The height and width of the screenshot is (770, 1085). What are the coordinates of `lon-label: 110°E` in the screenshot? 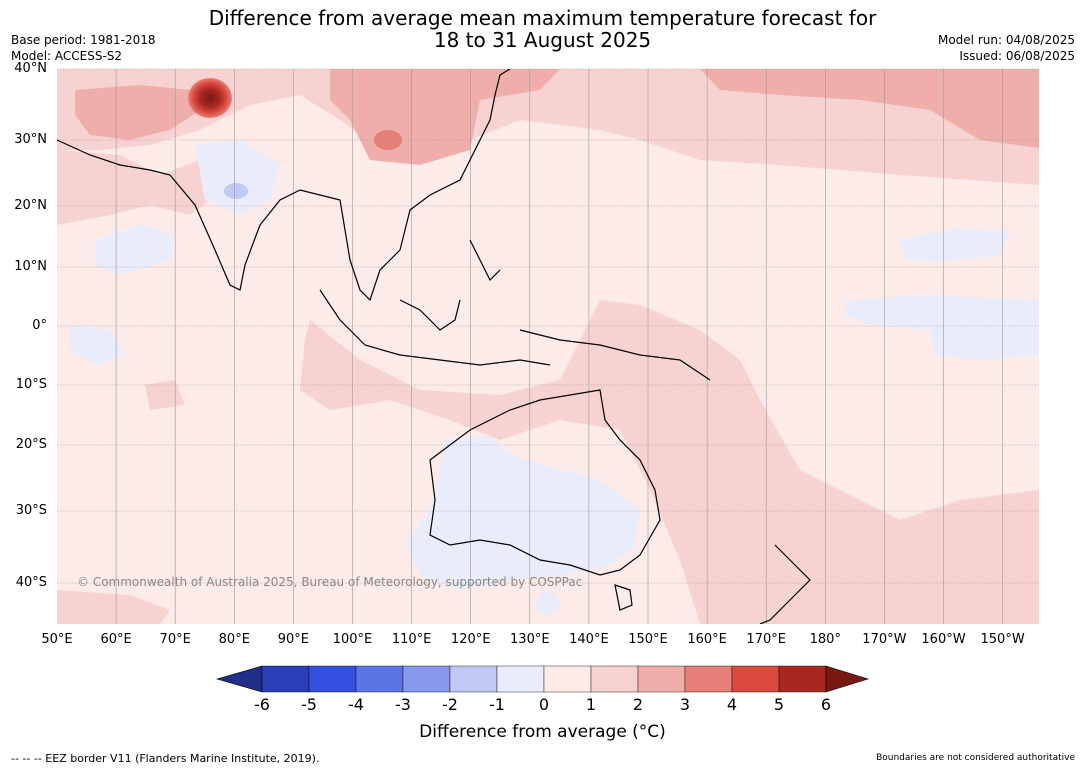 It's located at (411, 639).